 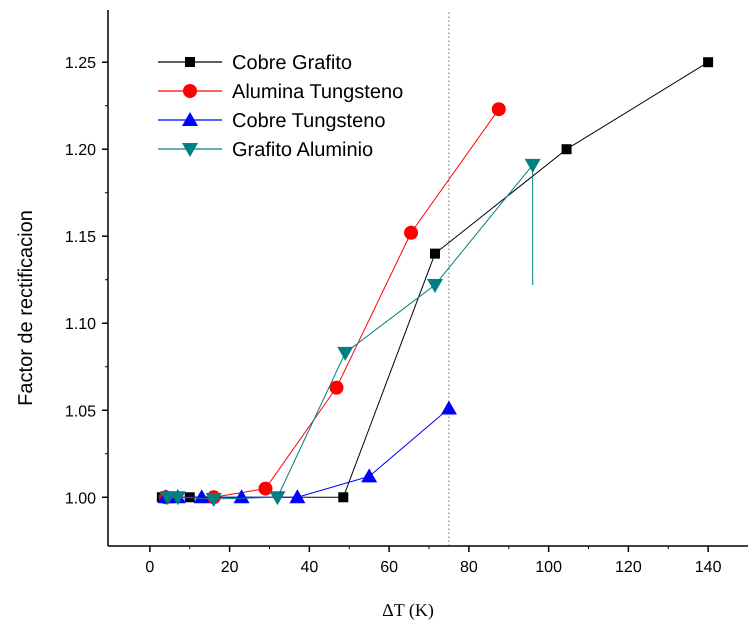 What do you see at coordinates (548, 567) in the screenshot?
I see `x-tick-label: 100` at bounding box center [548, 567].